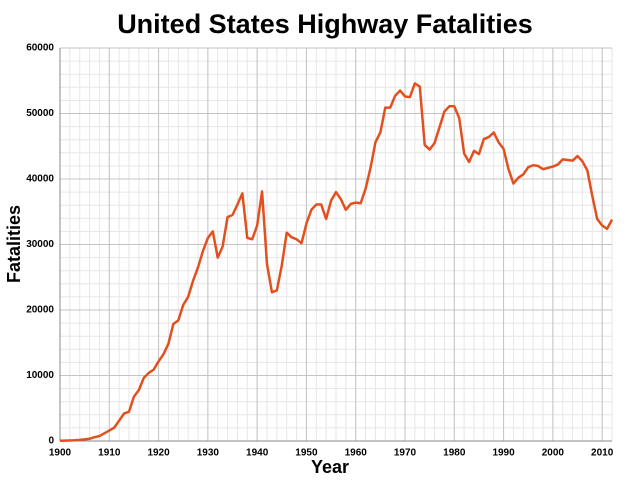  What do you see at coordinates (503, 453) in the screenshot?
I see `x-tick-label: 1990` at bounding box center [503, 453].